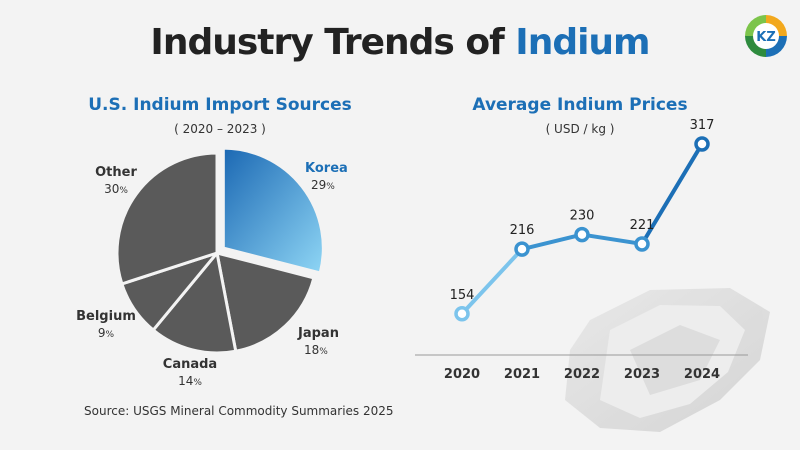 The width and height of the screenshot is (800, 450). Describe the element at coordinates (642, 244) in the screenshot. I see `line-point-2023` at that location.